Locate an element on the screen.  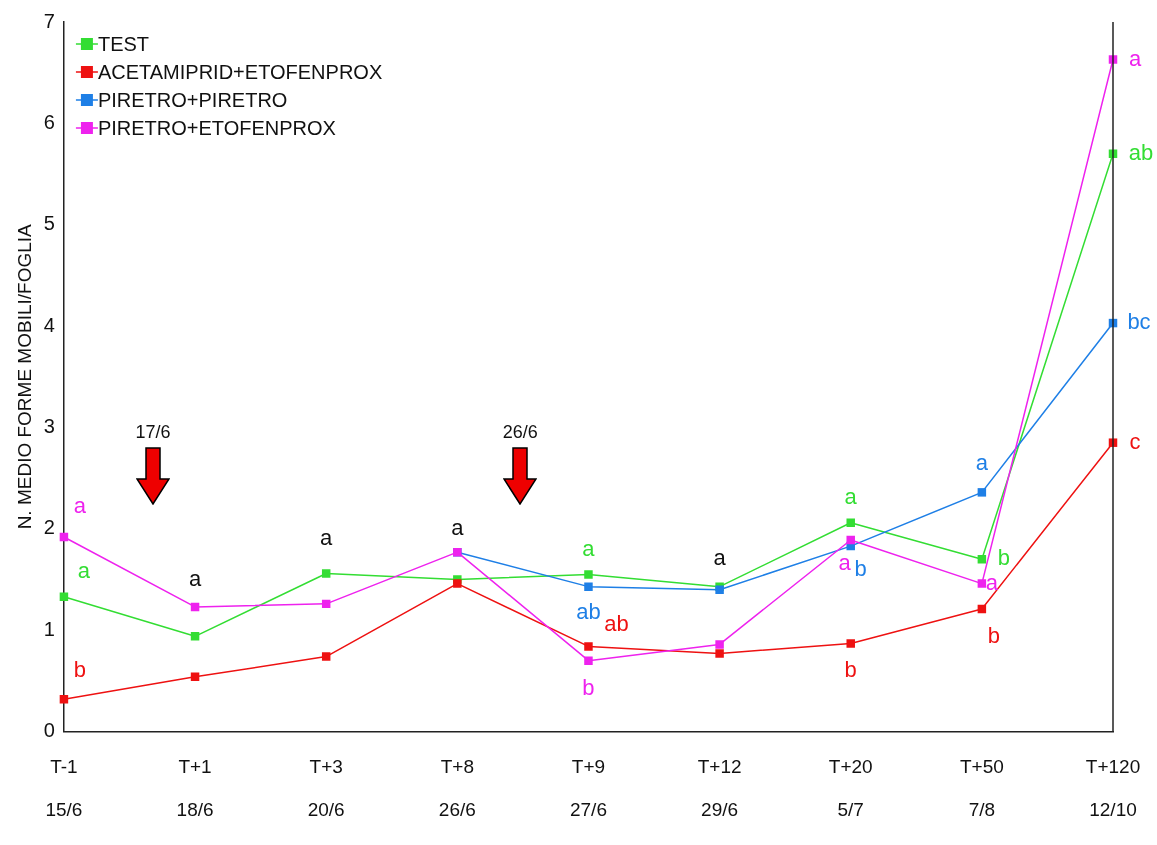
legend-label: PIRETRO+PIRETRO is located at coordinates (192, 99).